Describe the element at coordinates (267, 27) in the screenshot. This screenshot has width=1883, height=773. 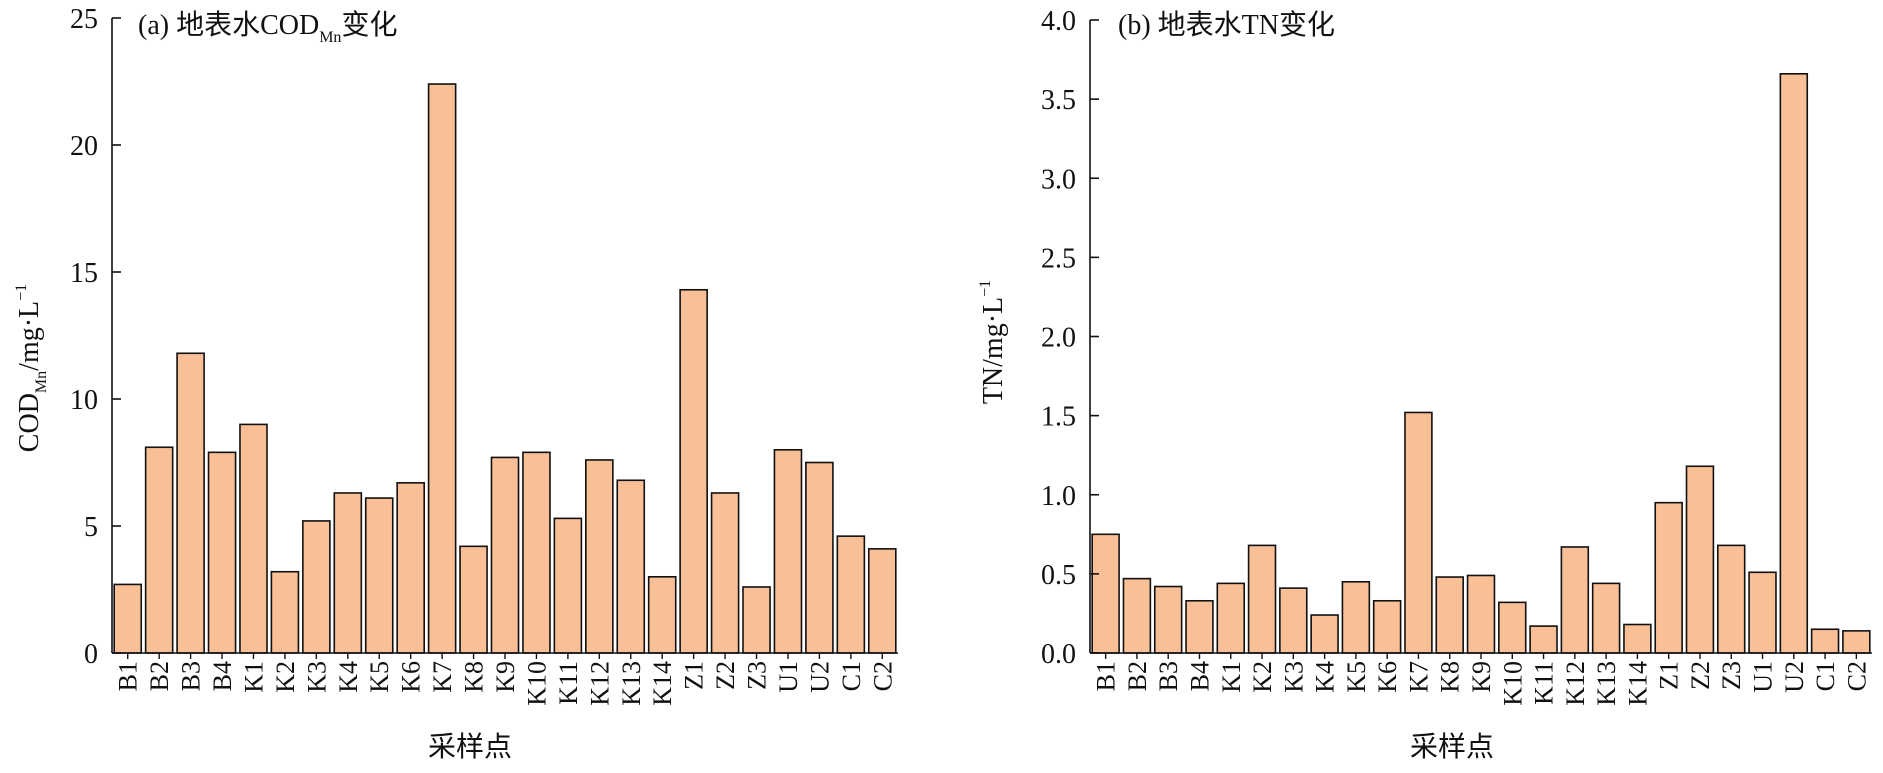
I see `chart-a-title: (a) 地表水CODMn变化` at that location.